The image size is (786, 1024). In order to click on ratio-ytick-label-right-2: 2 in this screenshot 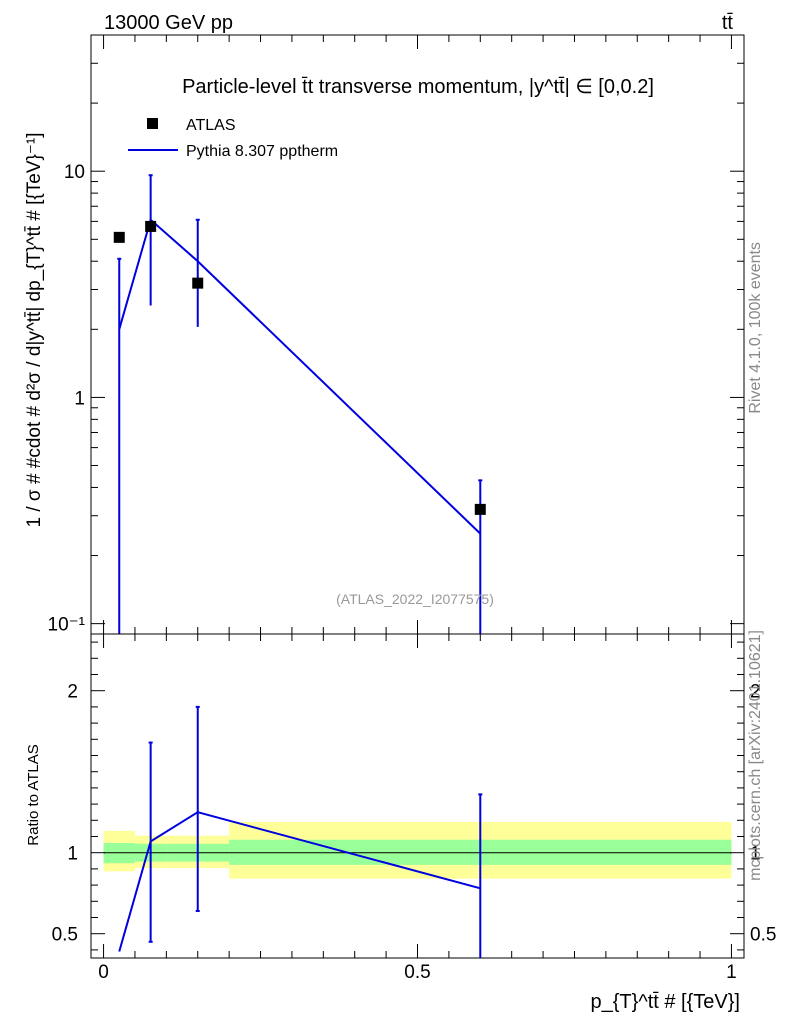, I will do `click(755, 692)`.